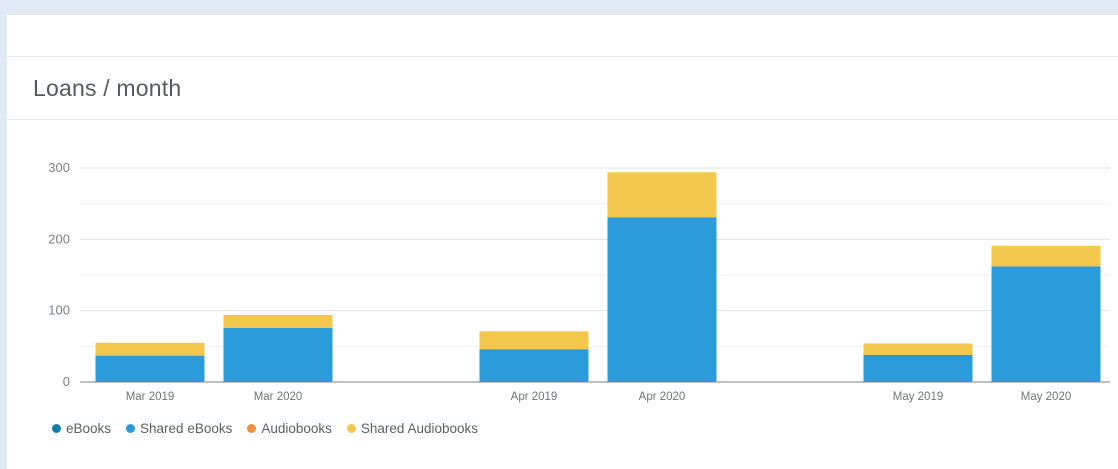  I want to click on legend-swatch-ebooks, so click(56, 428).